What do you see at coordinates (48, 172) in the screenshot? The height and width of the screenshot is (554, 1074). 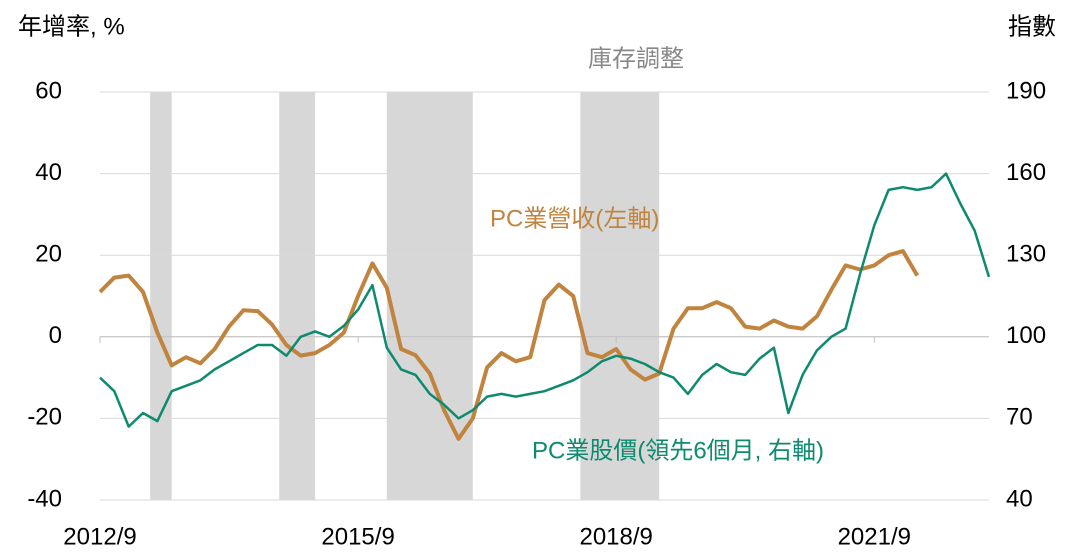 I see `y-tick-label: 40` at bounding box center [48, 172].